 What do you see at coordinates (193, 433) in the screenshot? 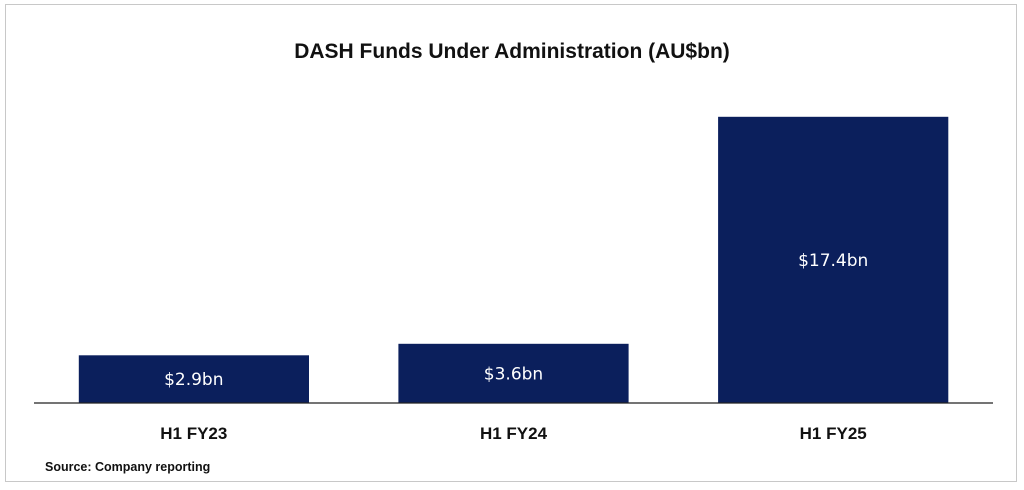
I see `x-tick-label-h1-fy23: H1 FY23` at bounding box center [193, 433].